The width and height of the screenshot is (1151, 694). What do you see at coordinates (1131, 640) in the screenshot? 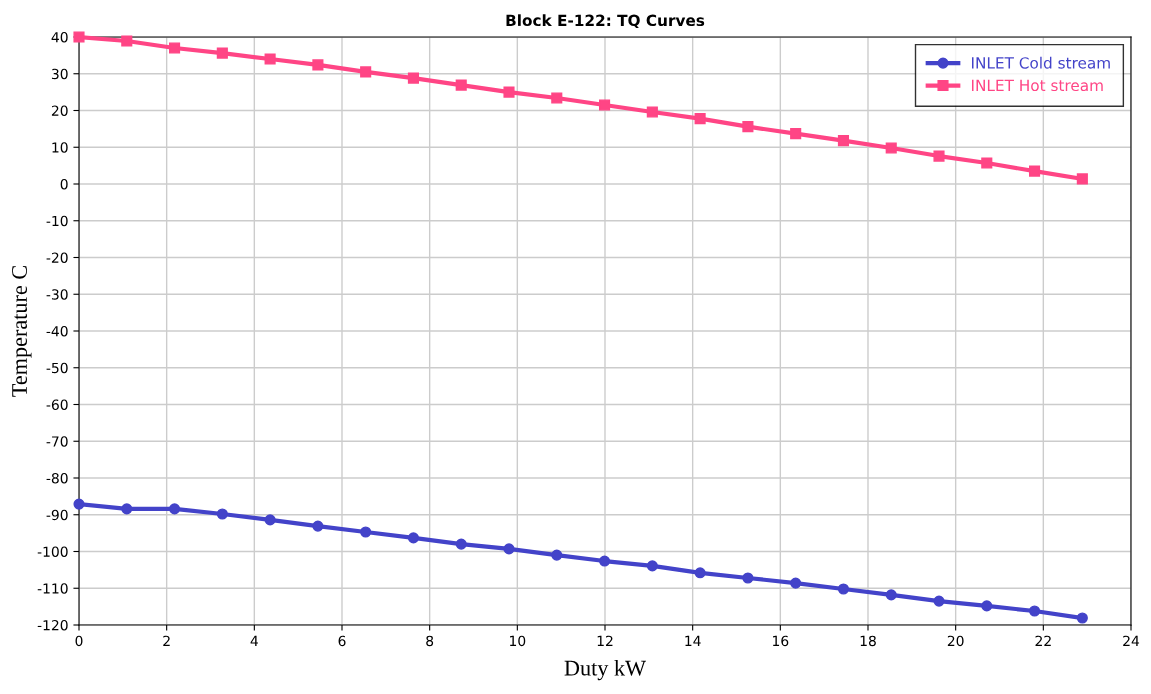
I see `x-tick-label: 24` at bounding box center [1131, 640].